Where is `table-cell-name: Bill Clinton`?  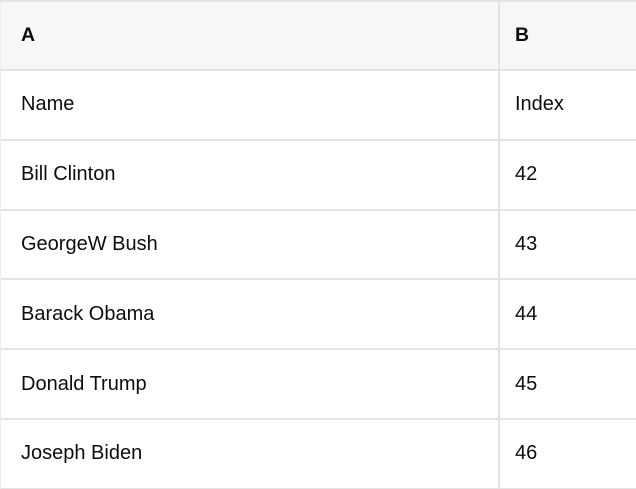
table-cell-name: Bill Clinton is located at coordinates (250, 175).